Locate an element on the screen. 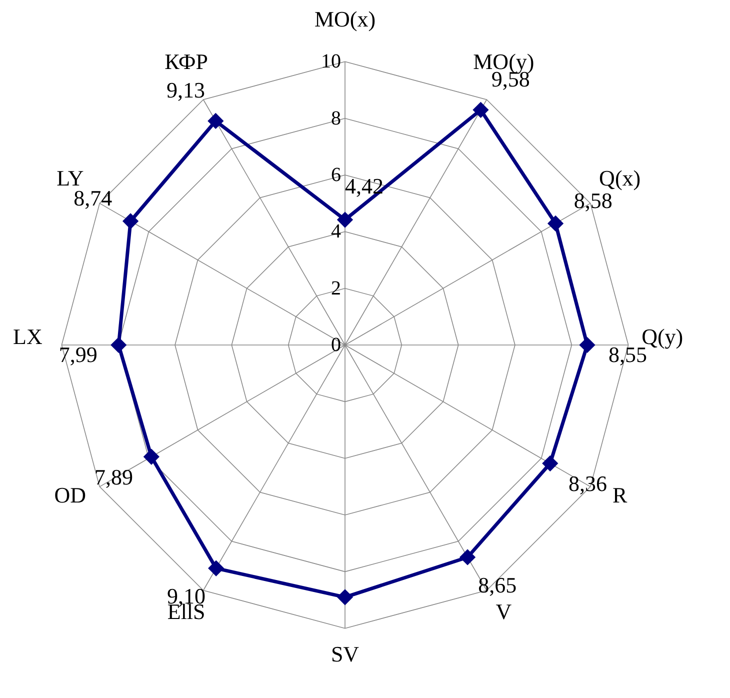  data-label: 8,65 is located at coordinates (497, 585).